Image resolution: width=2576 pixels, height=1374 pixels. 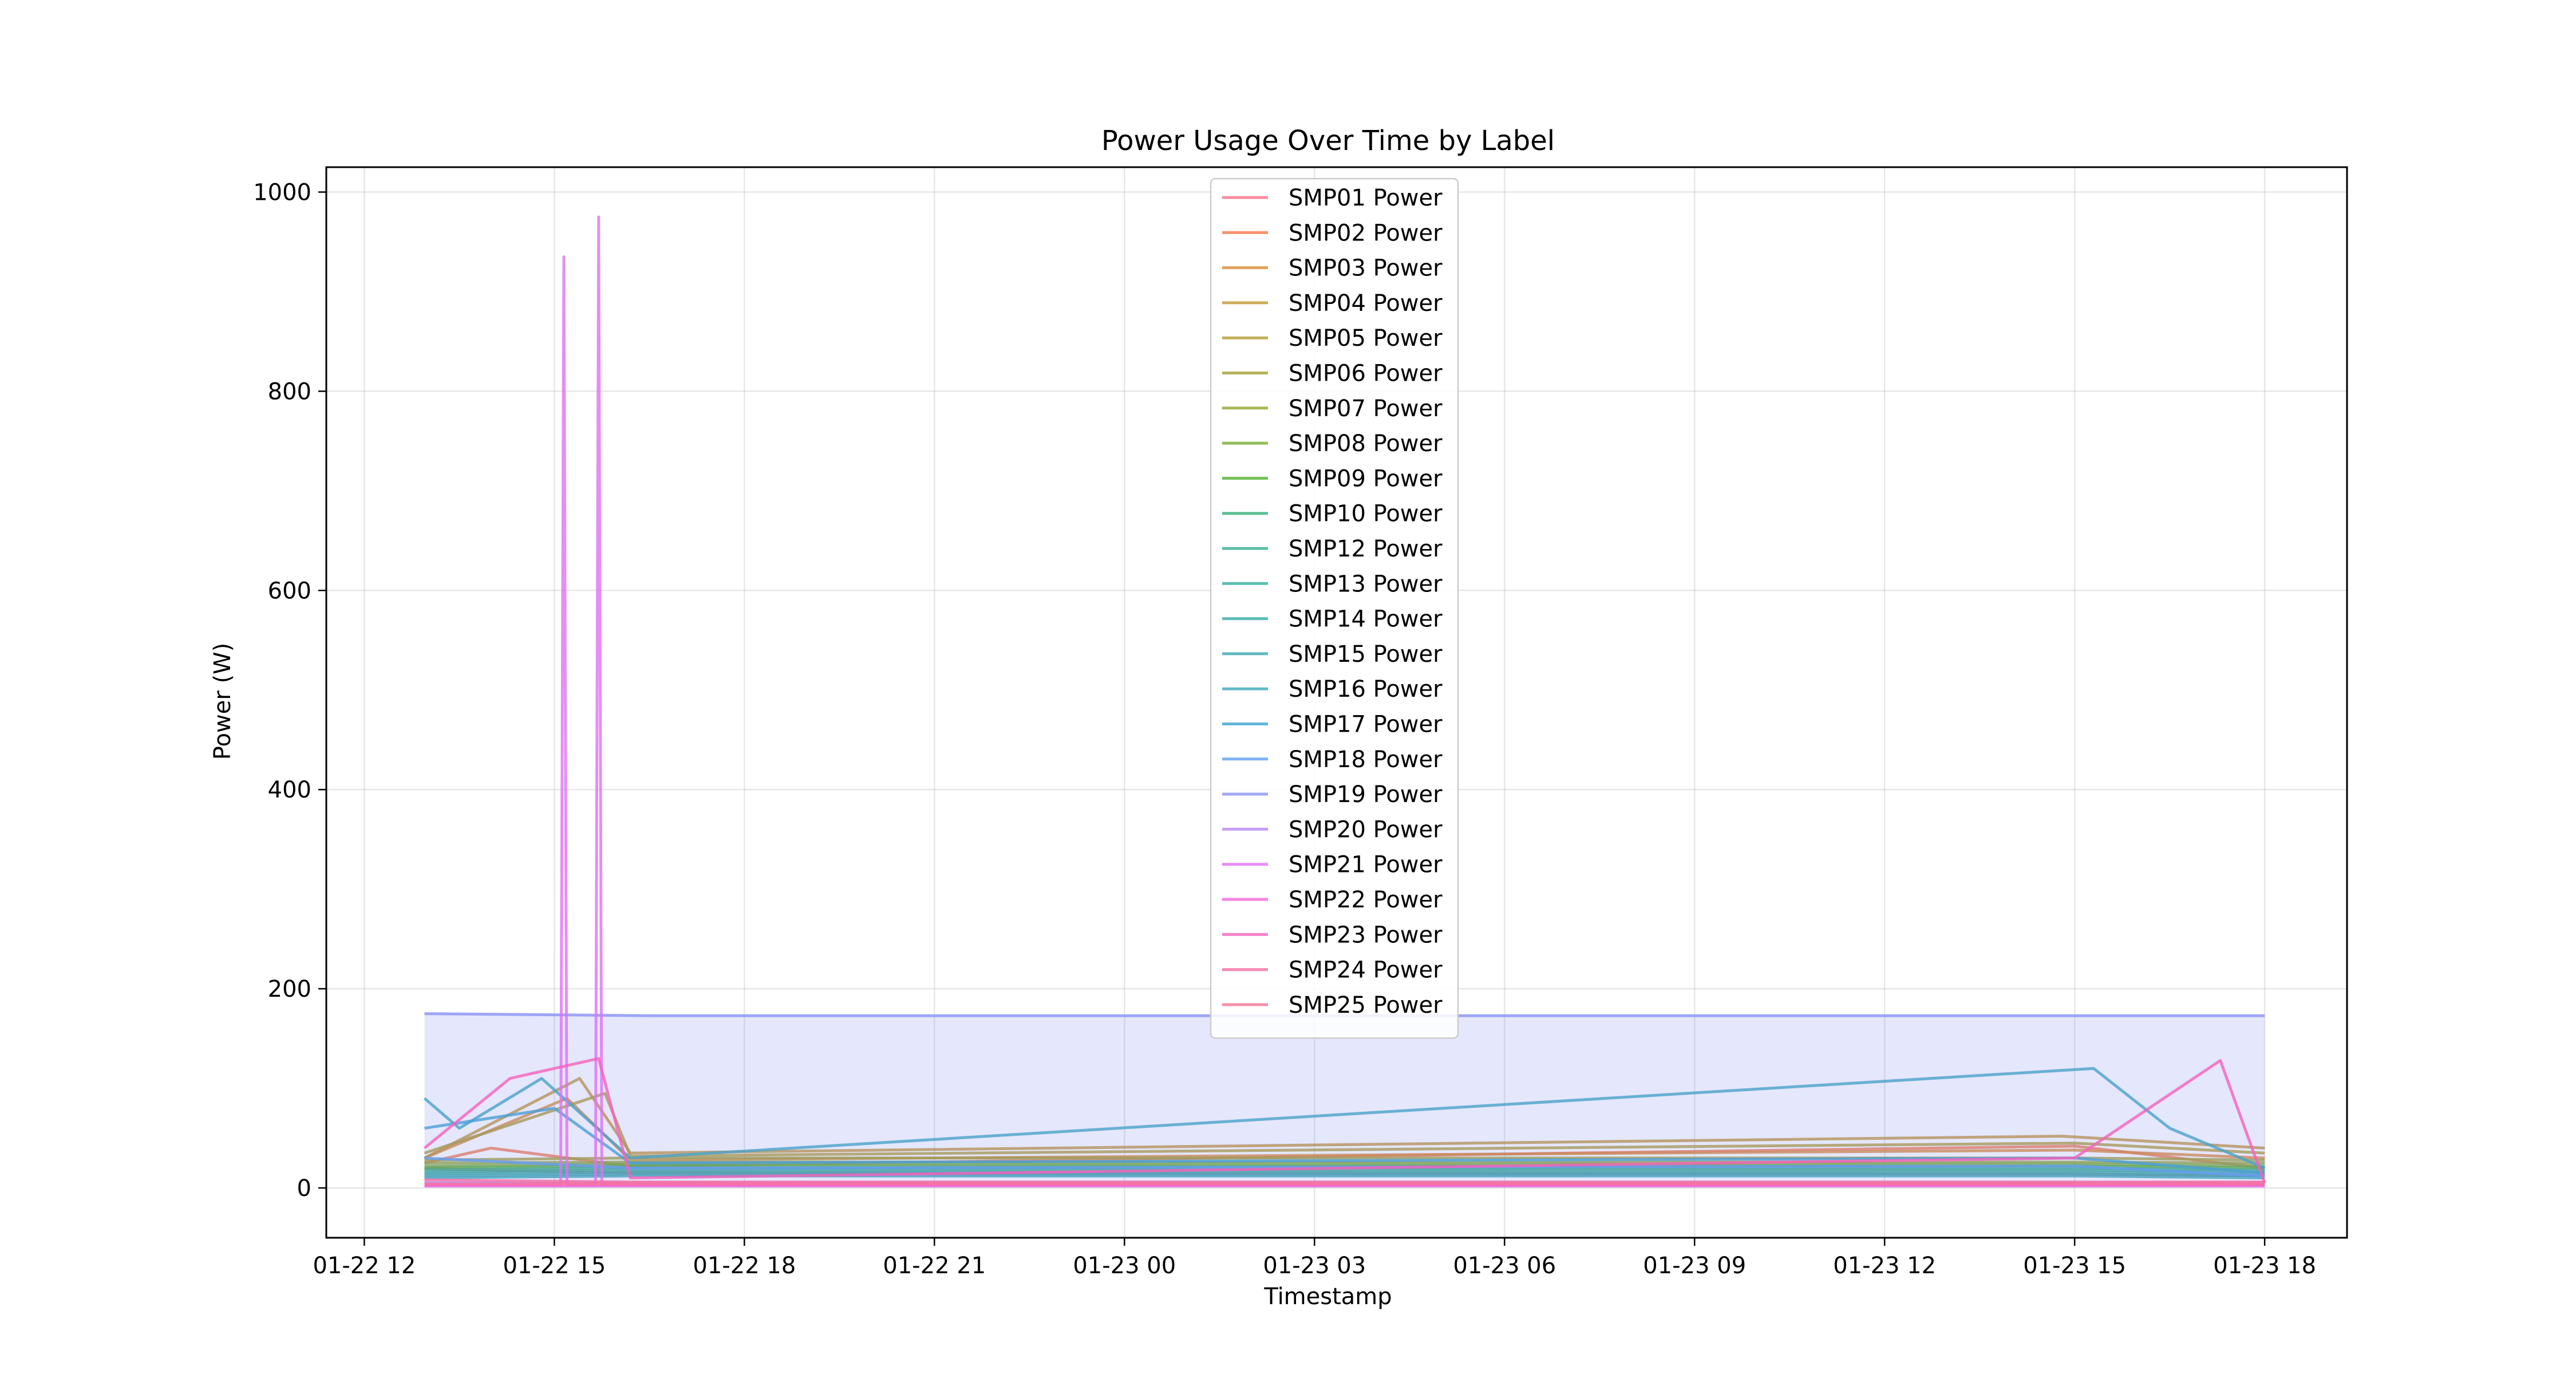 What do you see at coordinates (2264, 1266) in the screenshot?
I see `x-tick-label: 01-23 18` at bounding box center [2264, 1266].